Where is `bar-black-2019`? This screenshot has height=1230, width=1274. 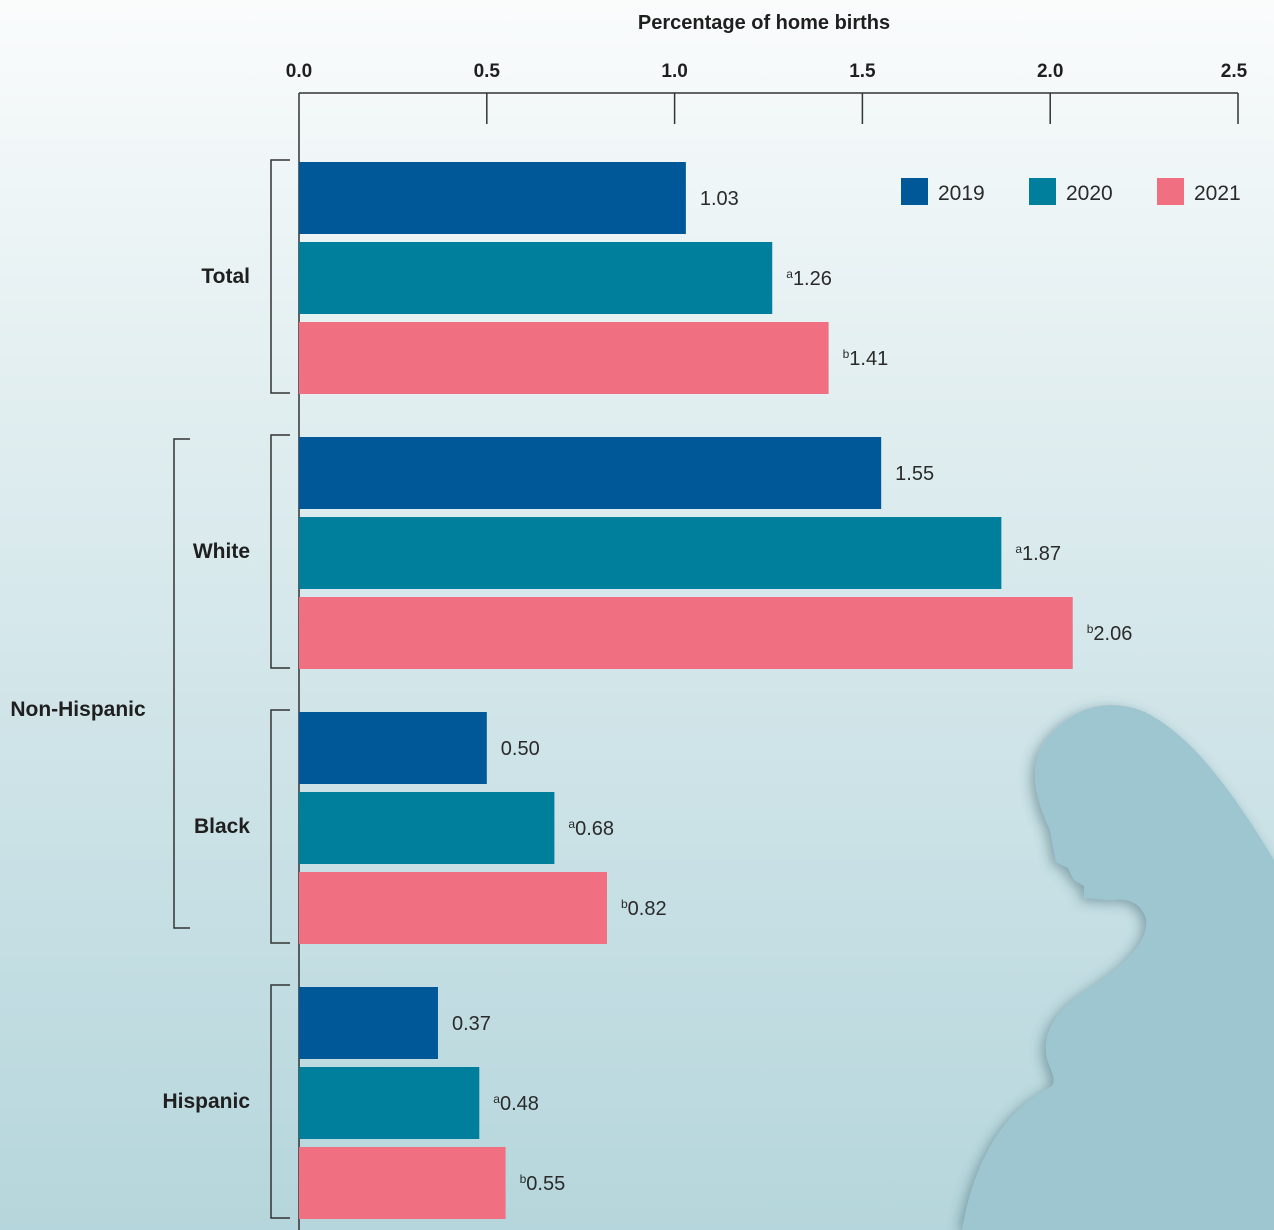 bar-black-2019 is located at coordinates (393, 748).